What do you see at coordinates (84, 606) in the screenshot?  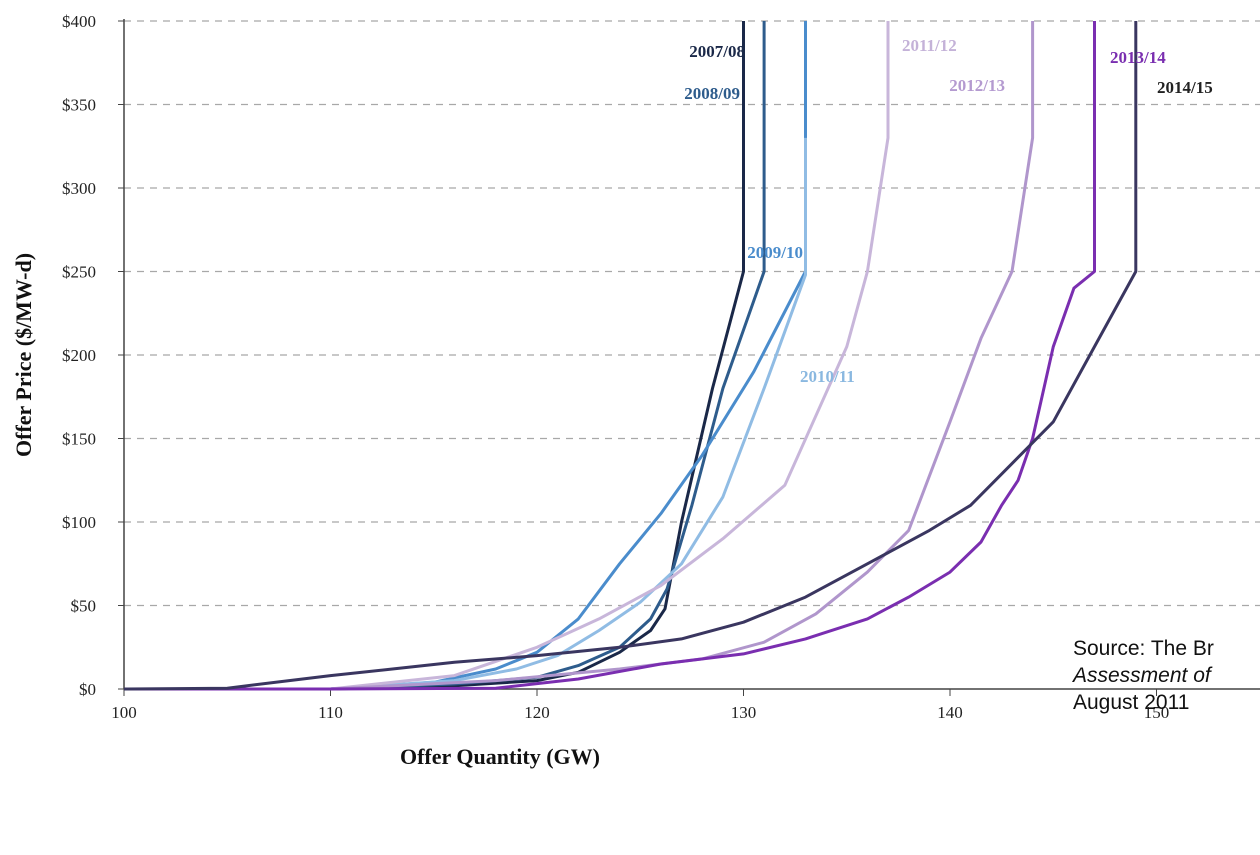 I see `y-tick-label: $50` at bounding box center [84, 606].